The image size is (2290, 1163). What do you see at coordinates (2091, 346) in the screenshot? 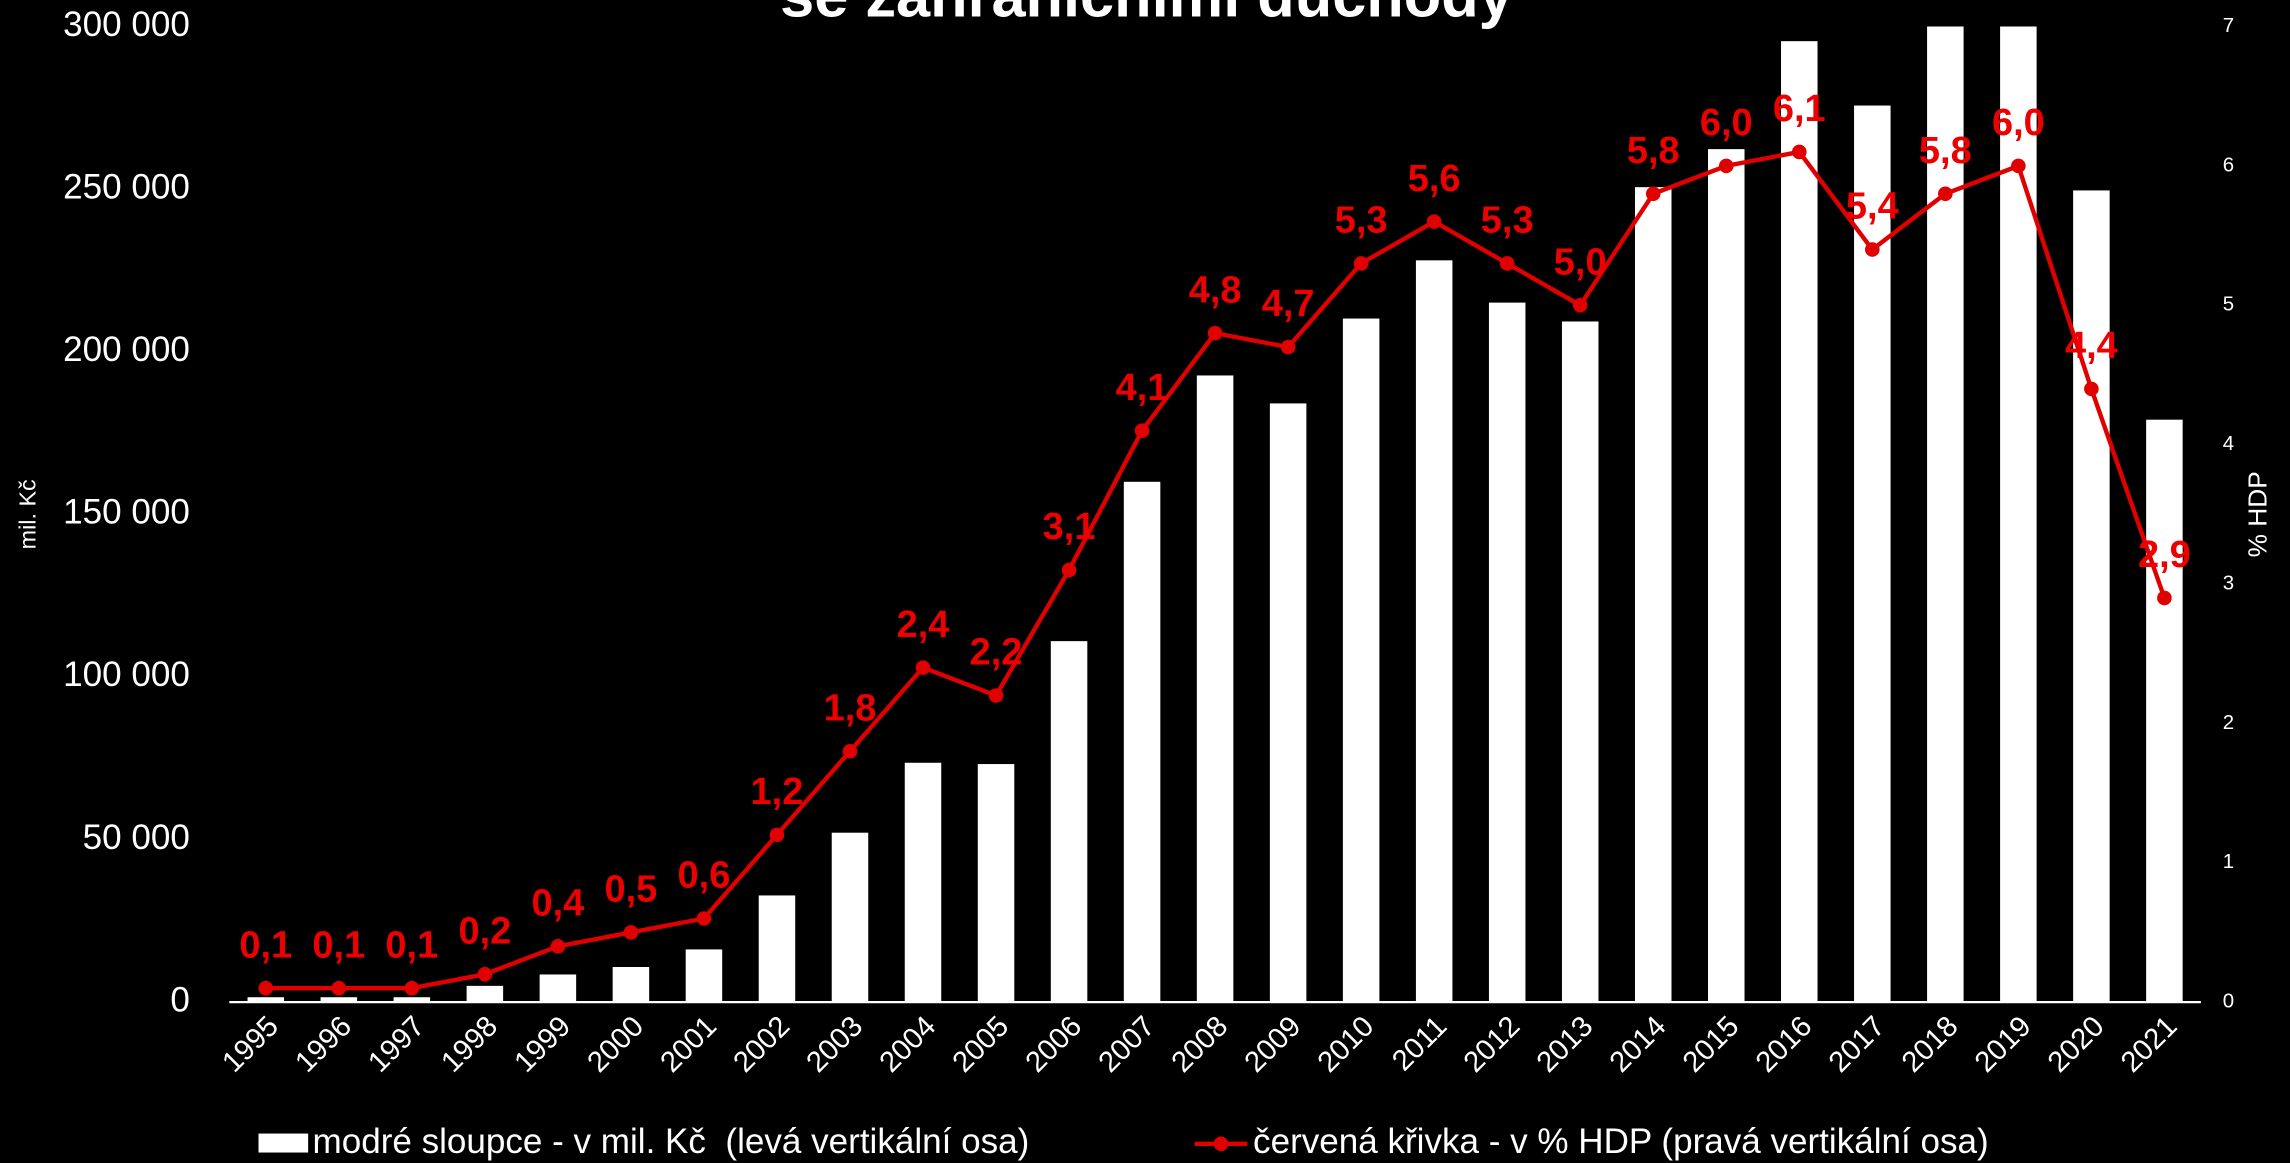
I see `data-label: 4,4` at bounding box center [2091, 346].